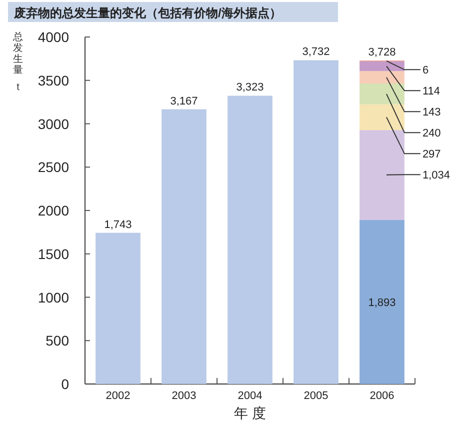 The image size is (465, 424). What do you see at coordinates (250, 396) in the screenshot?
I see `x-tick-label: 2004` at bounding box center [250, 396].